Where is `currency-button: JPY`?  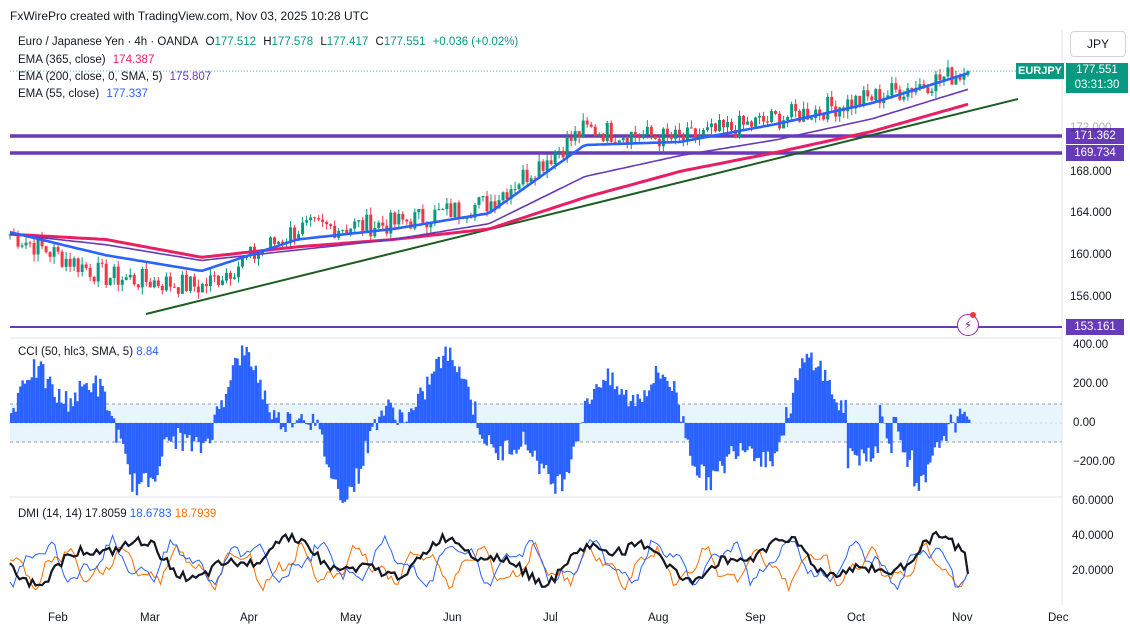 currency-button: JPY is located at coordinates (1098, 44).